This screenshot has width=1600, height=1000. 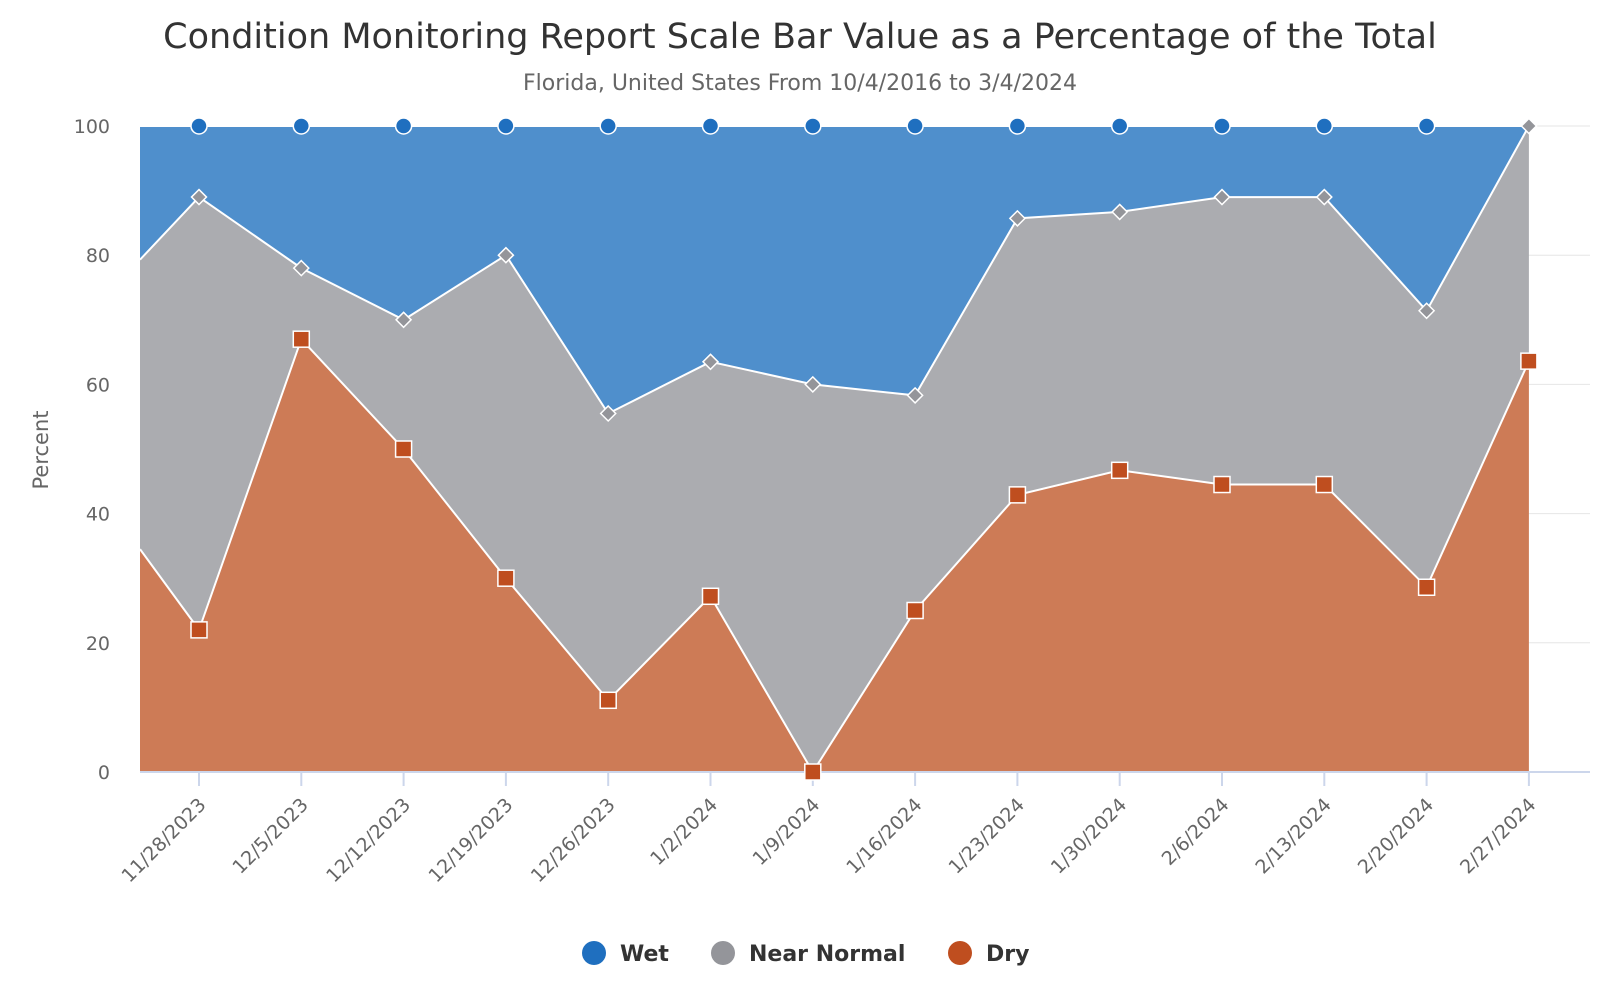 I want to click on x-tick-label: 1/30/2024, so click(x=1089, y=836).